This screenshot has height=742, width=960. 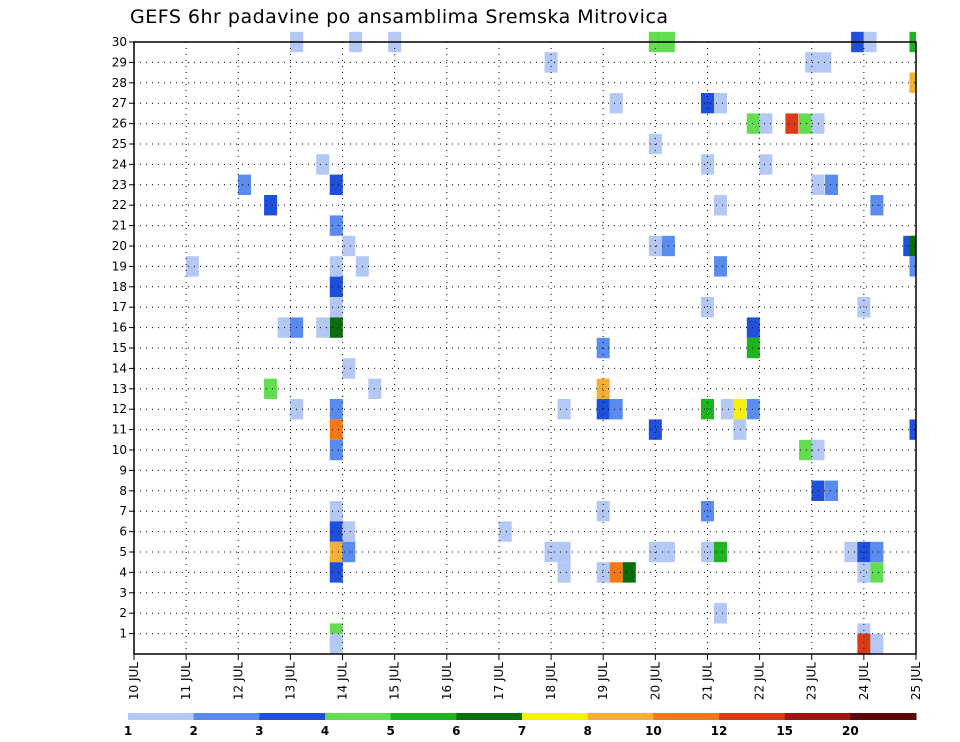 I want to click on y-tick-label: 20, so click(x=119, y=246).